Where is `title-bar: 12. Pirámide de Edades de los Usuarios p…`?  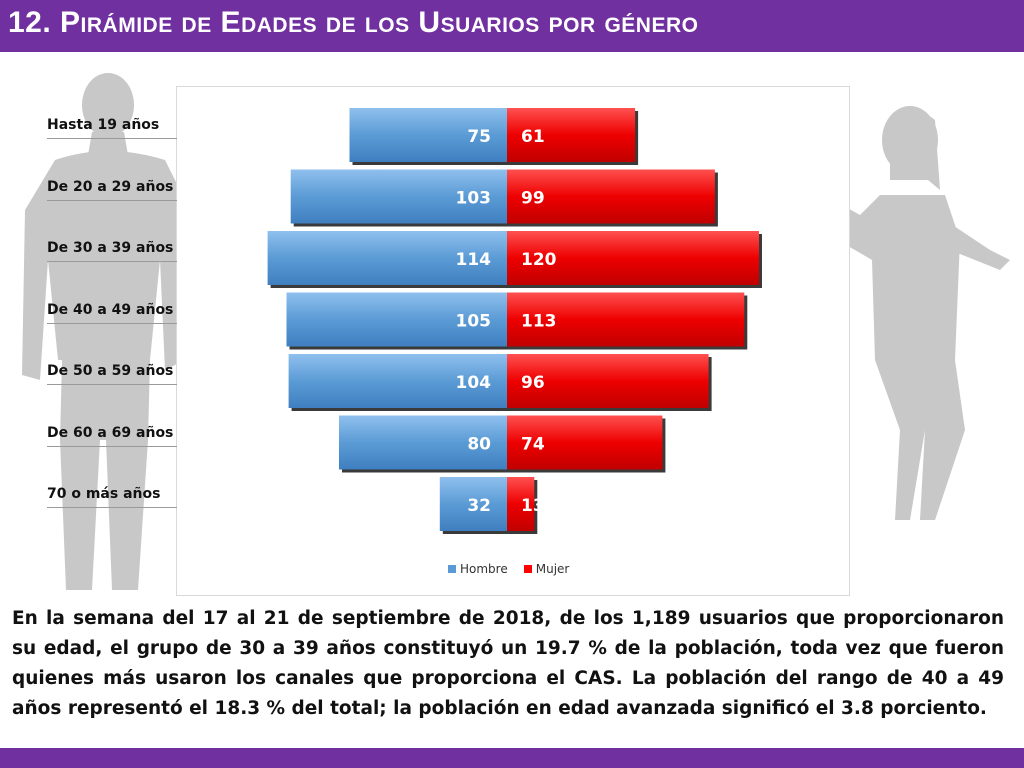 title-bar: 12. Pirámide de Edades de los Usuarios p… is located at coordinates (512, 26).